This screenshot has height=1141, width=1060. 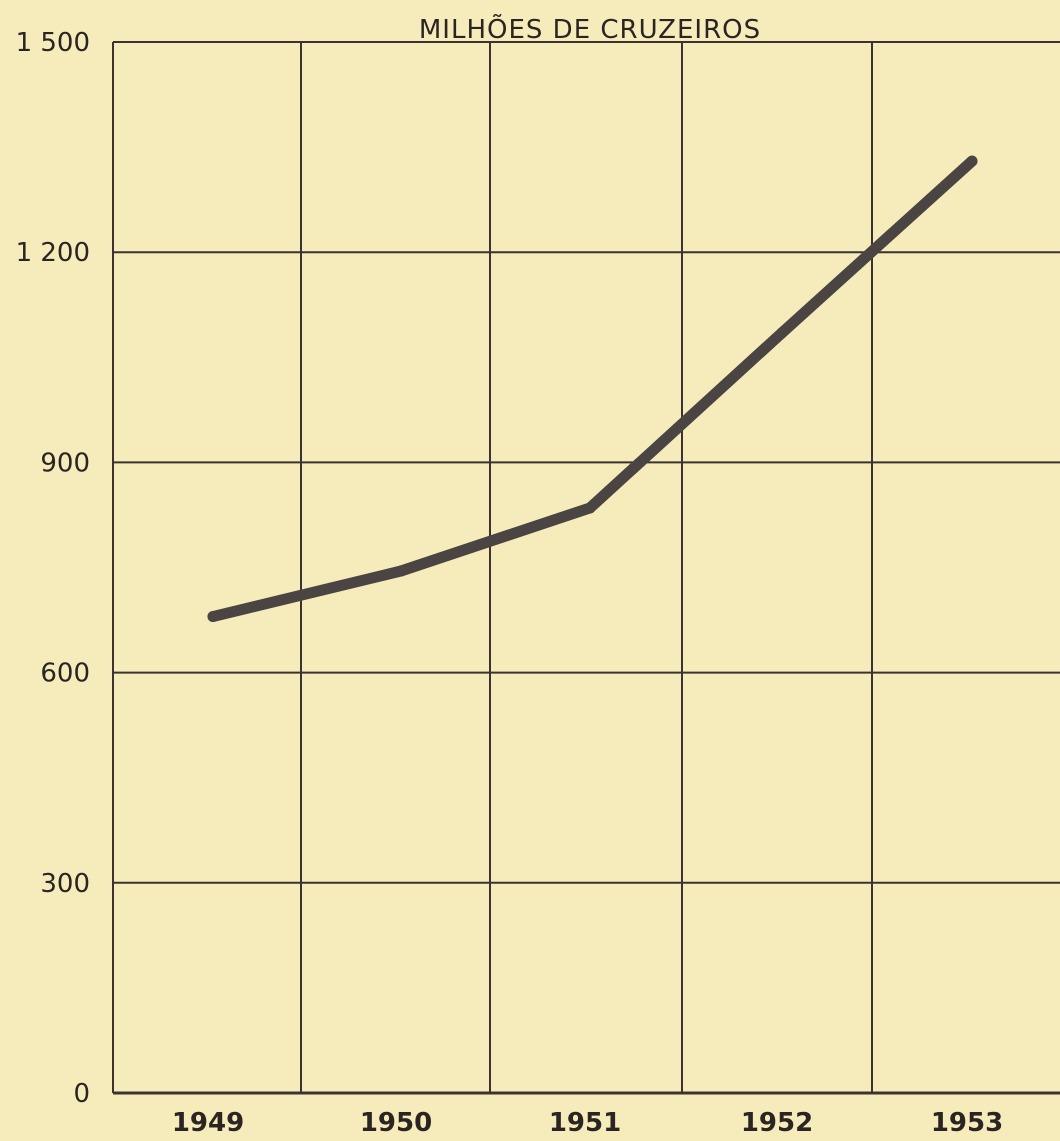 I want to click on chart-title: MILHÕES DE CRUZEIROS, so click(x=590, y=29).